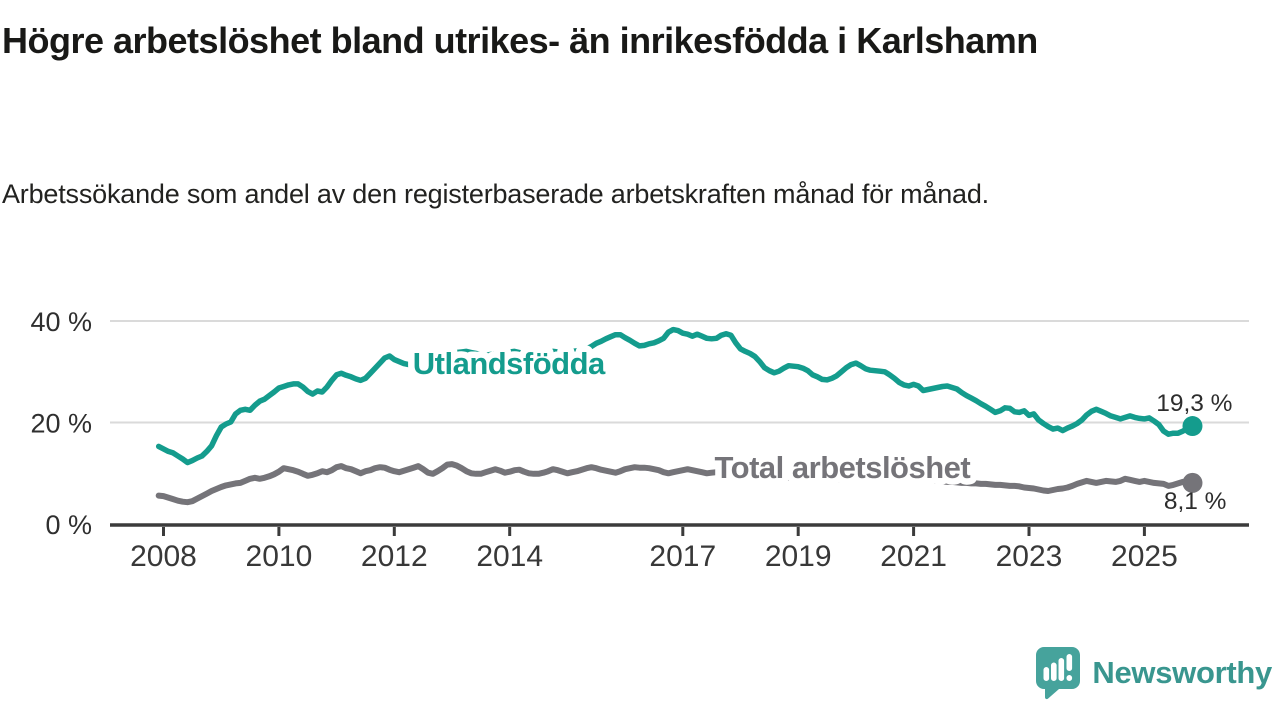  What do you see at coordinates (163, 556) in the screenshot?
I see `x-tick-label-2008: 2008` at bounding box center [163, 556].